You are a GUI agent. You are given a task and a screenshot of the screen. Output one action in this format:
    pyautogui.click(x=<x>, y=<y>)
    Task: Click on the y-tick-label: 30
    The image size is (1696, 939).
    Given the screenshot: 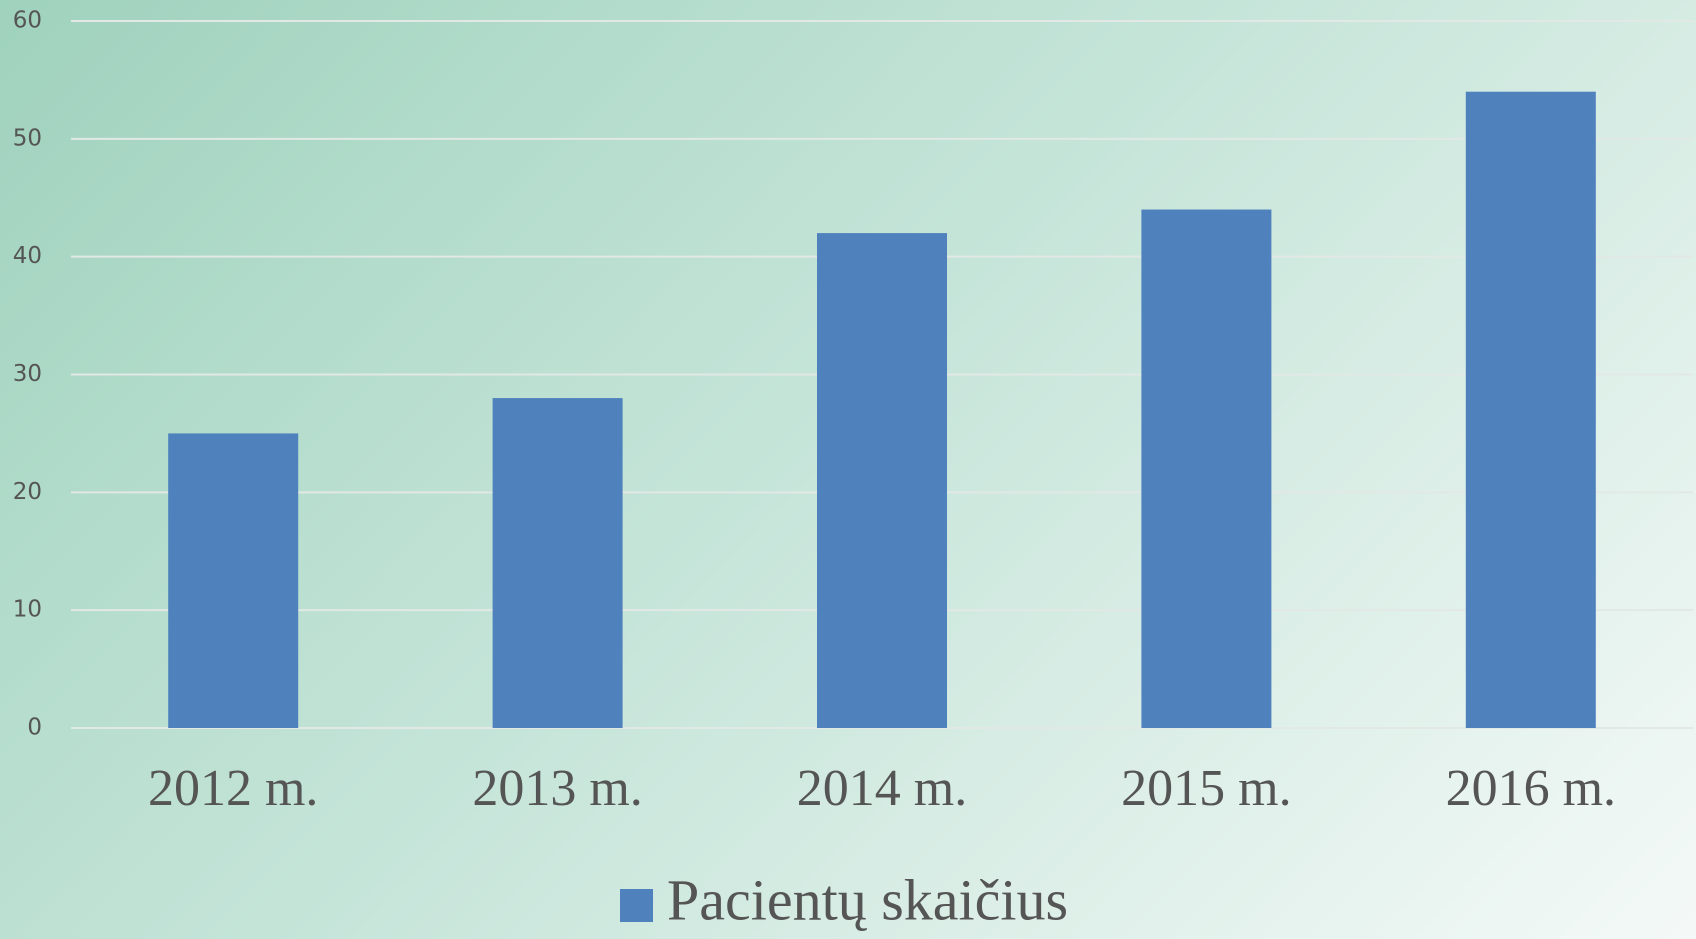 What is the action you would take?
    pyautogui.click(x=27, y=374)
    